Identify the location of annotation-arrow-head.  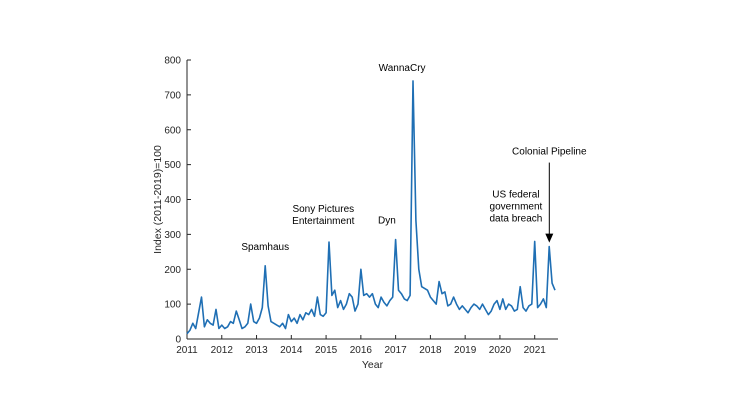
(549, 238).